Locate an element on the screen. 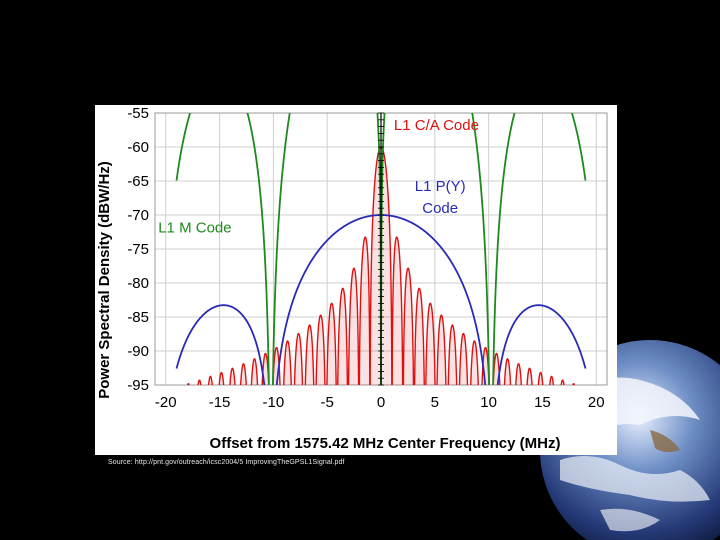 Image resolution: width=720 pixels, height=540 pixels. y-tick-label: -90 is located at coordinates (138, 351).